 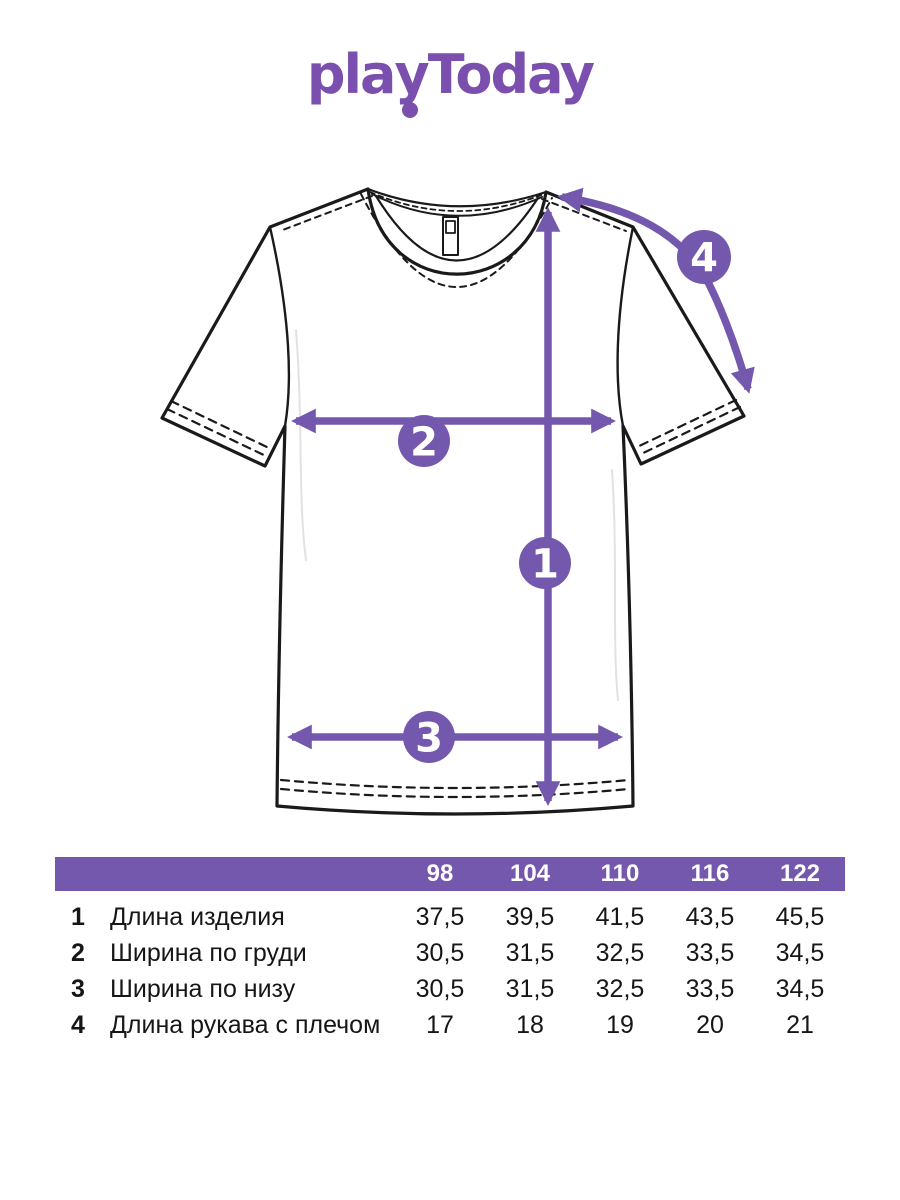 I want to click on row-label: Длина рукава с плечом, so click(x=245, y=1024).